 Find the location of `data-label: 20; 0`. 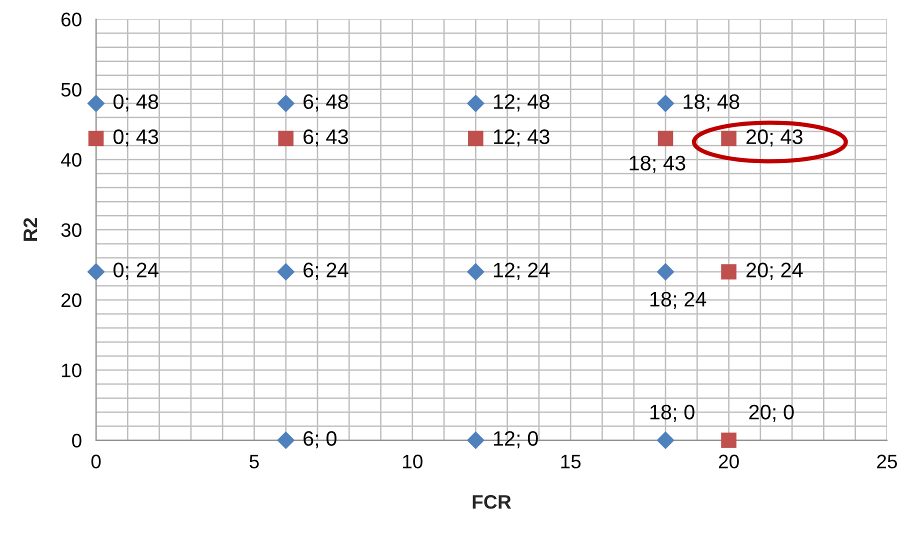

data-label: 20; 0 is located at coordinates (771, 413).